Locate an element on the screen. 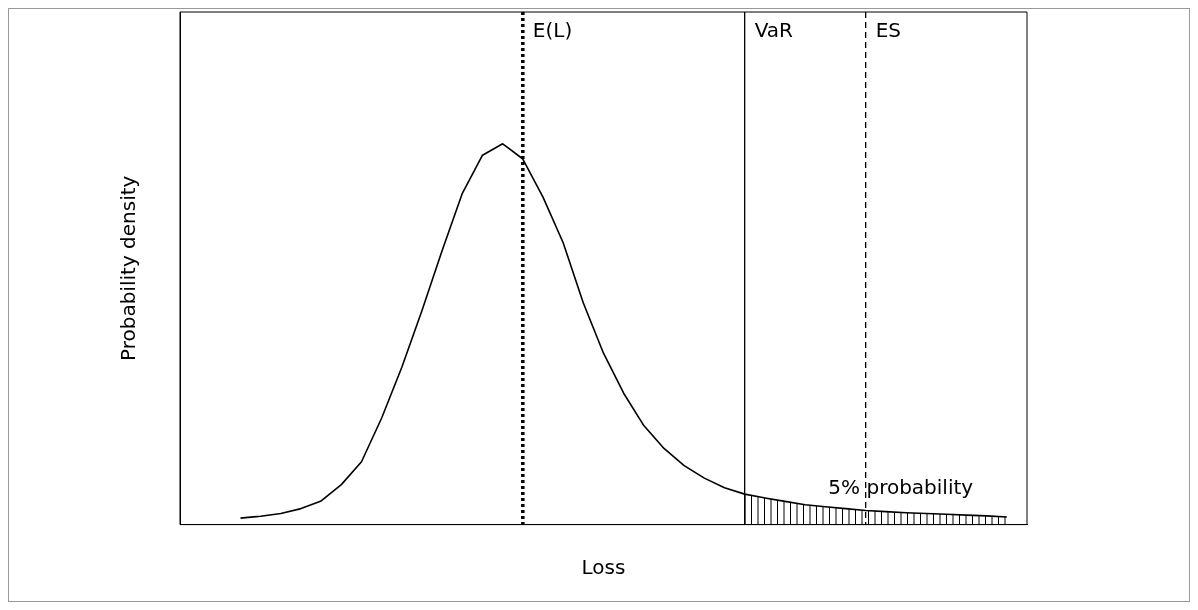 The height and width of the screenshot is (610, 1198). y-axis-title: Probability density is located at coordinates (128, 268).